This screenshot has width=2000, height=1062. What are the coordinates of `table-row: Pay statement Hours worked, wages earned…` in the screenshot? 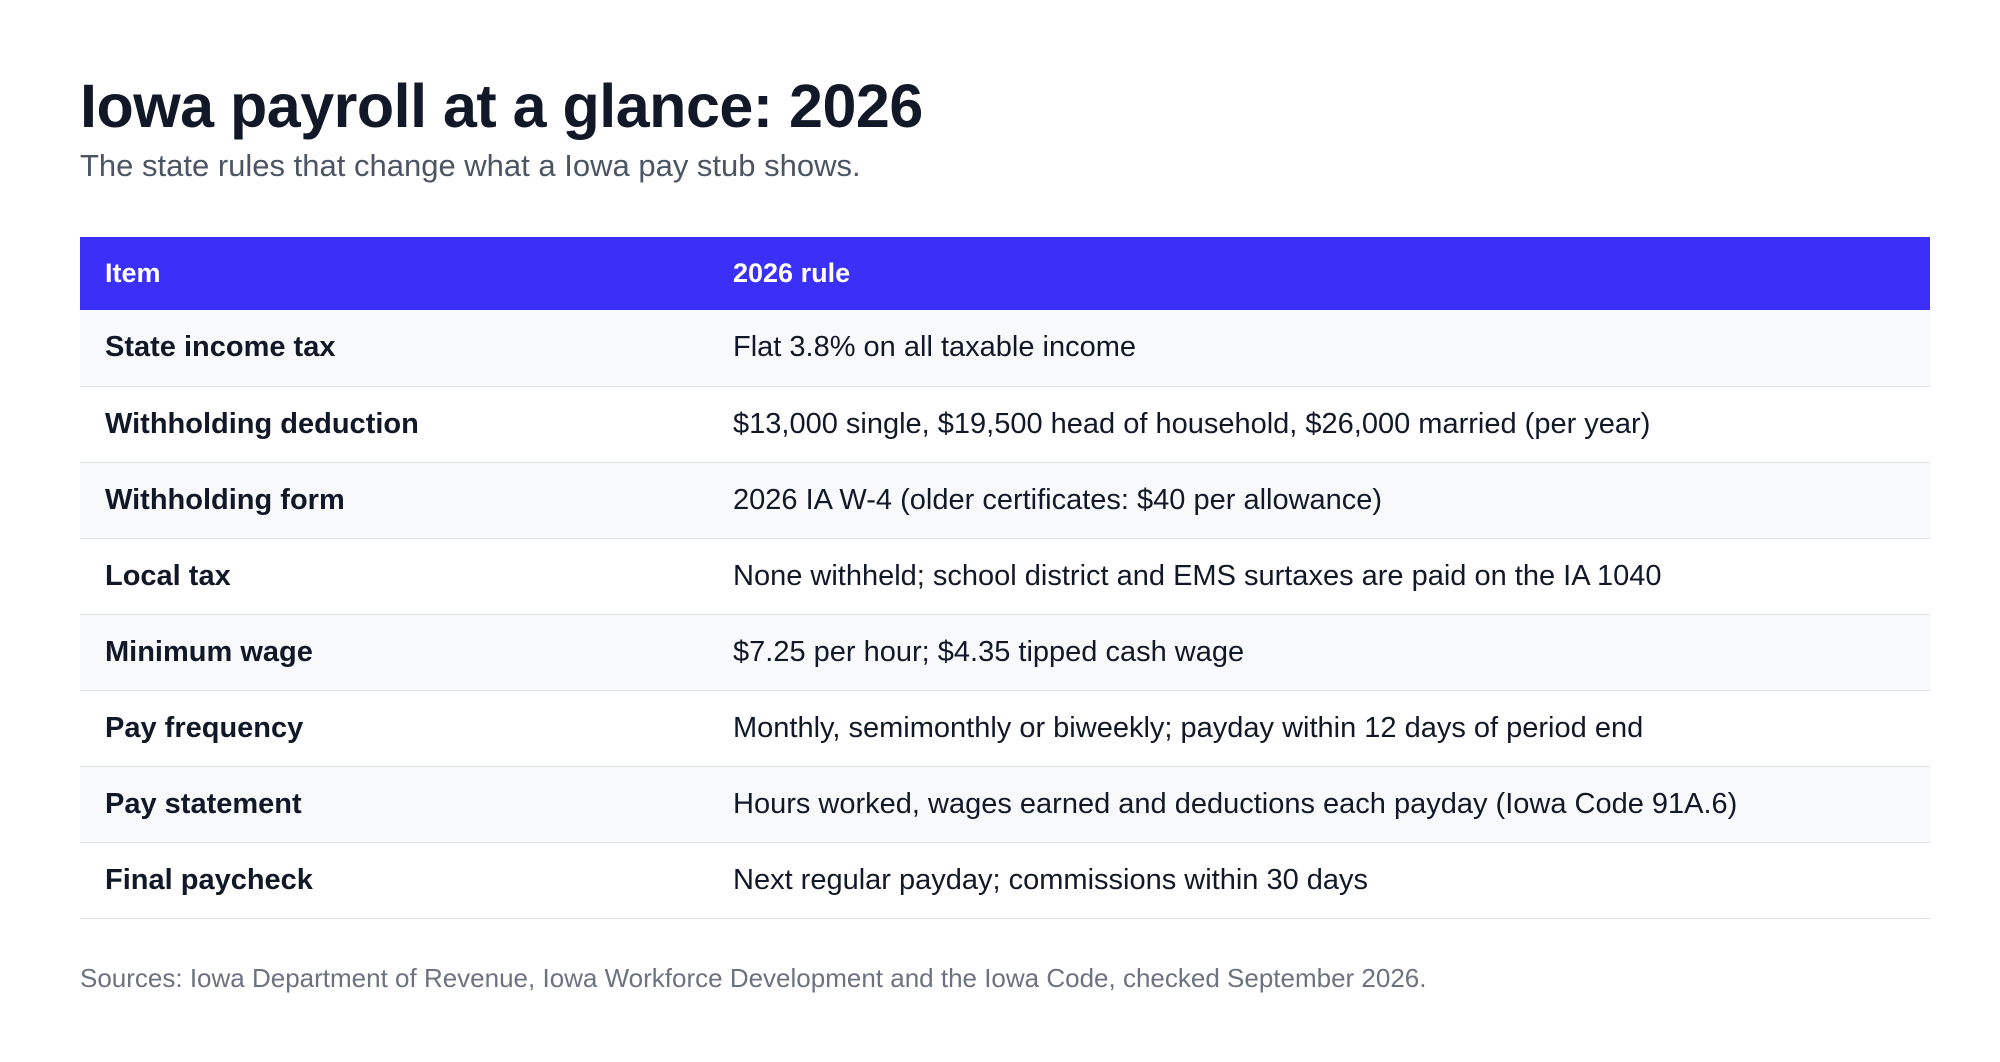 It's located at (1005, 804).